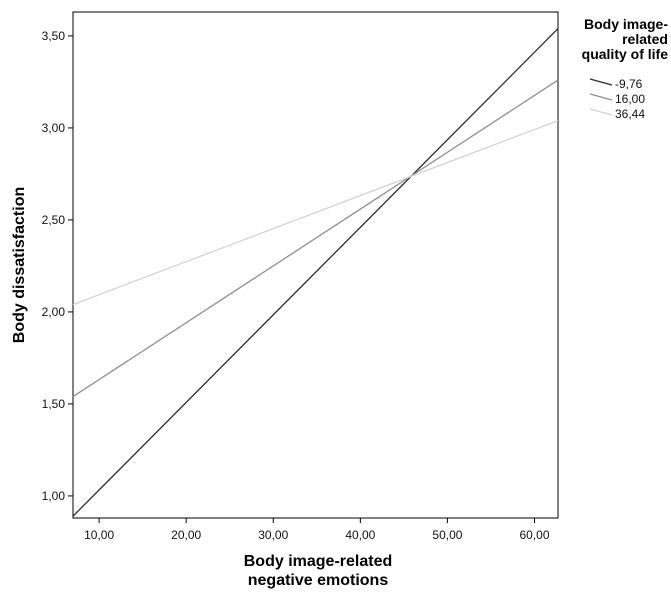 The height and width of the screenshot is (594, 671). I want to click on y-tick-label: 3,00, so click(54, 128).